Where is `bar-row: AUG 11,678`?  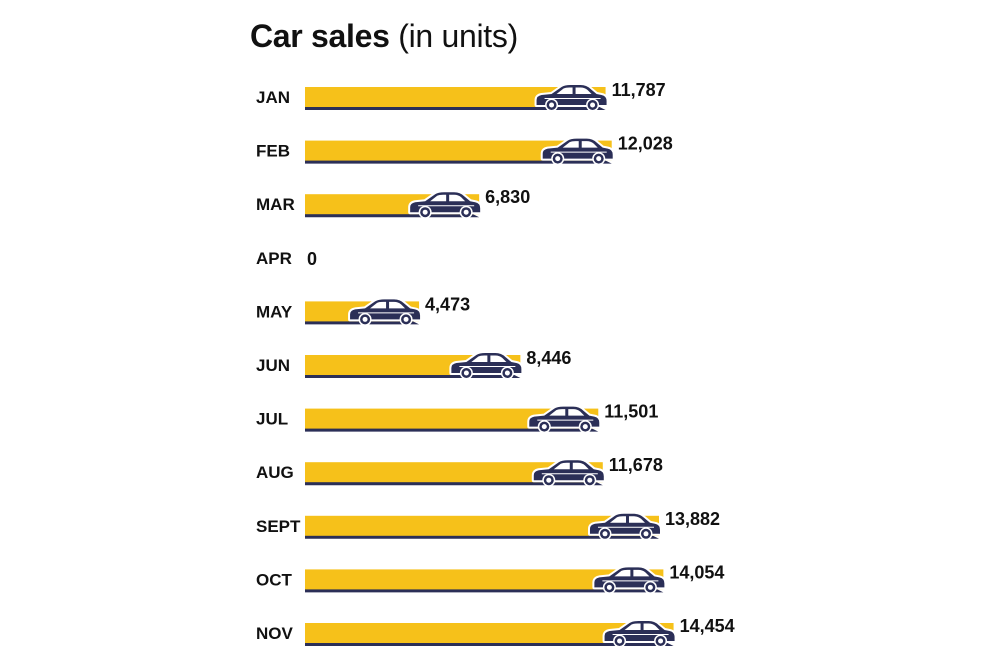
bar-row: AUG 11,678 is located at coordinates (459, 471).